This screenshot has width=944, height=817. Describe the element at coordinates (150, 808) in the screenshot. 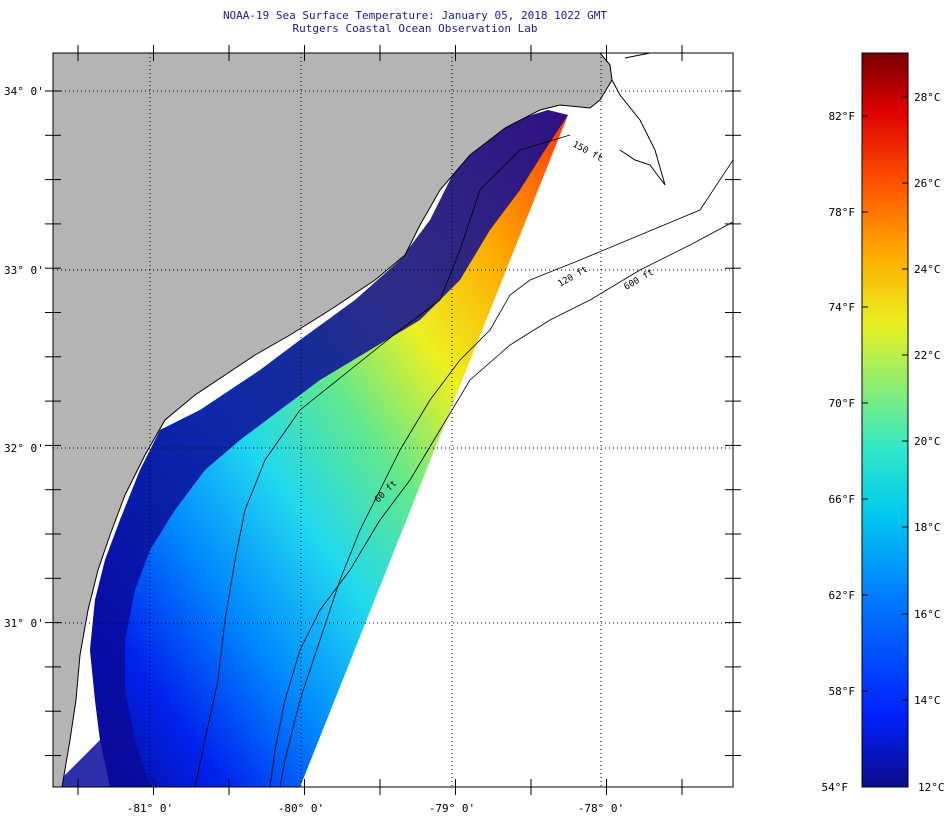

I see `lon-label-81: -81° 0'` at that location.